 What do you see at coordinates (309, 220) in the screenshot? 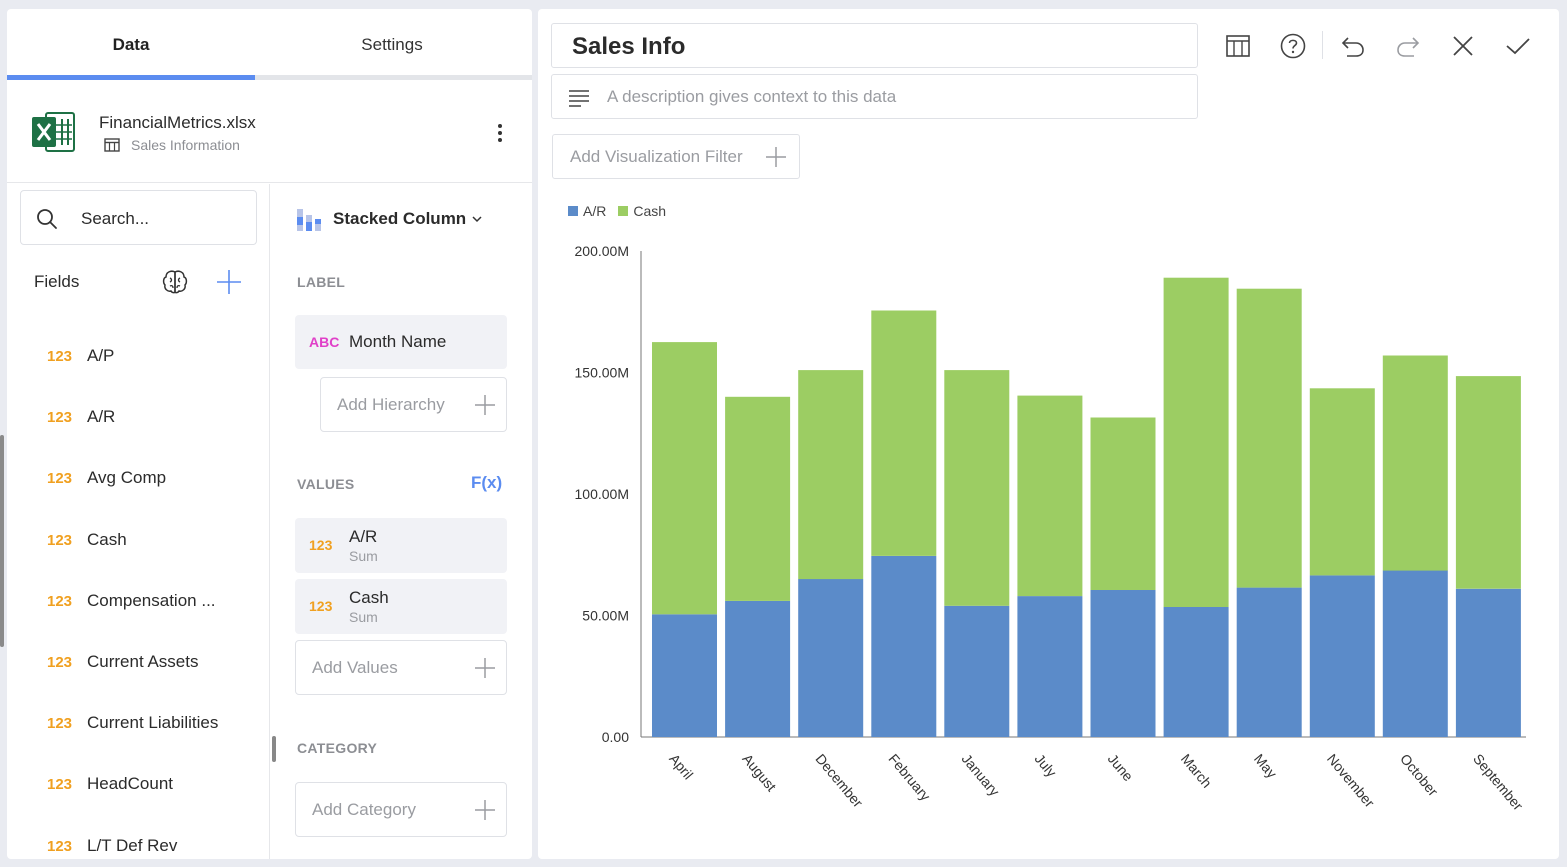
I see `stacked-column-icon` at bounding box center [309, 220].